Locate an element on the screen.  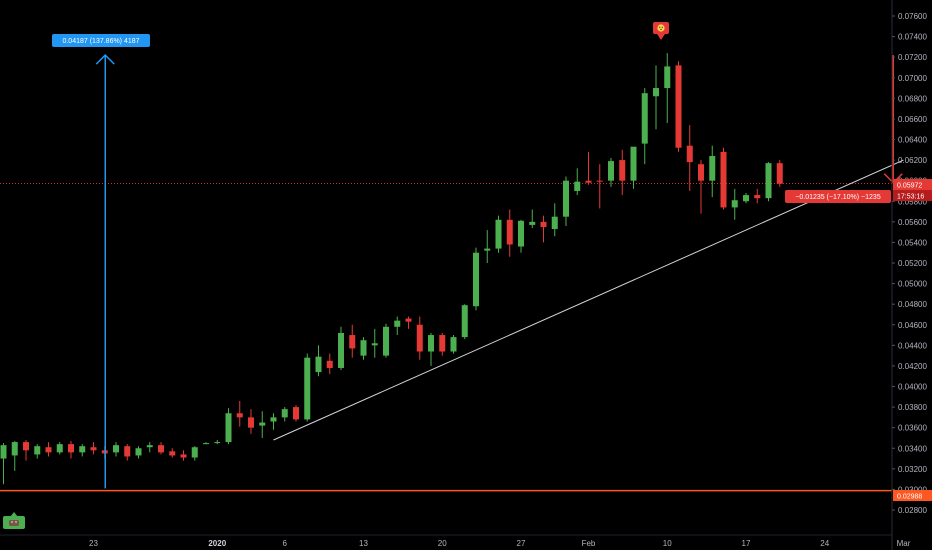
last-price-badge: 0.05972 is located at coordinates (912, 184).